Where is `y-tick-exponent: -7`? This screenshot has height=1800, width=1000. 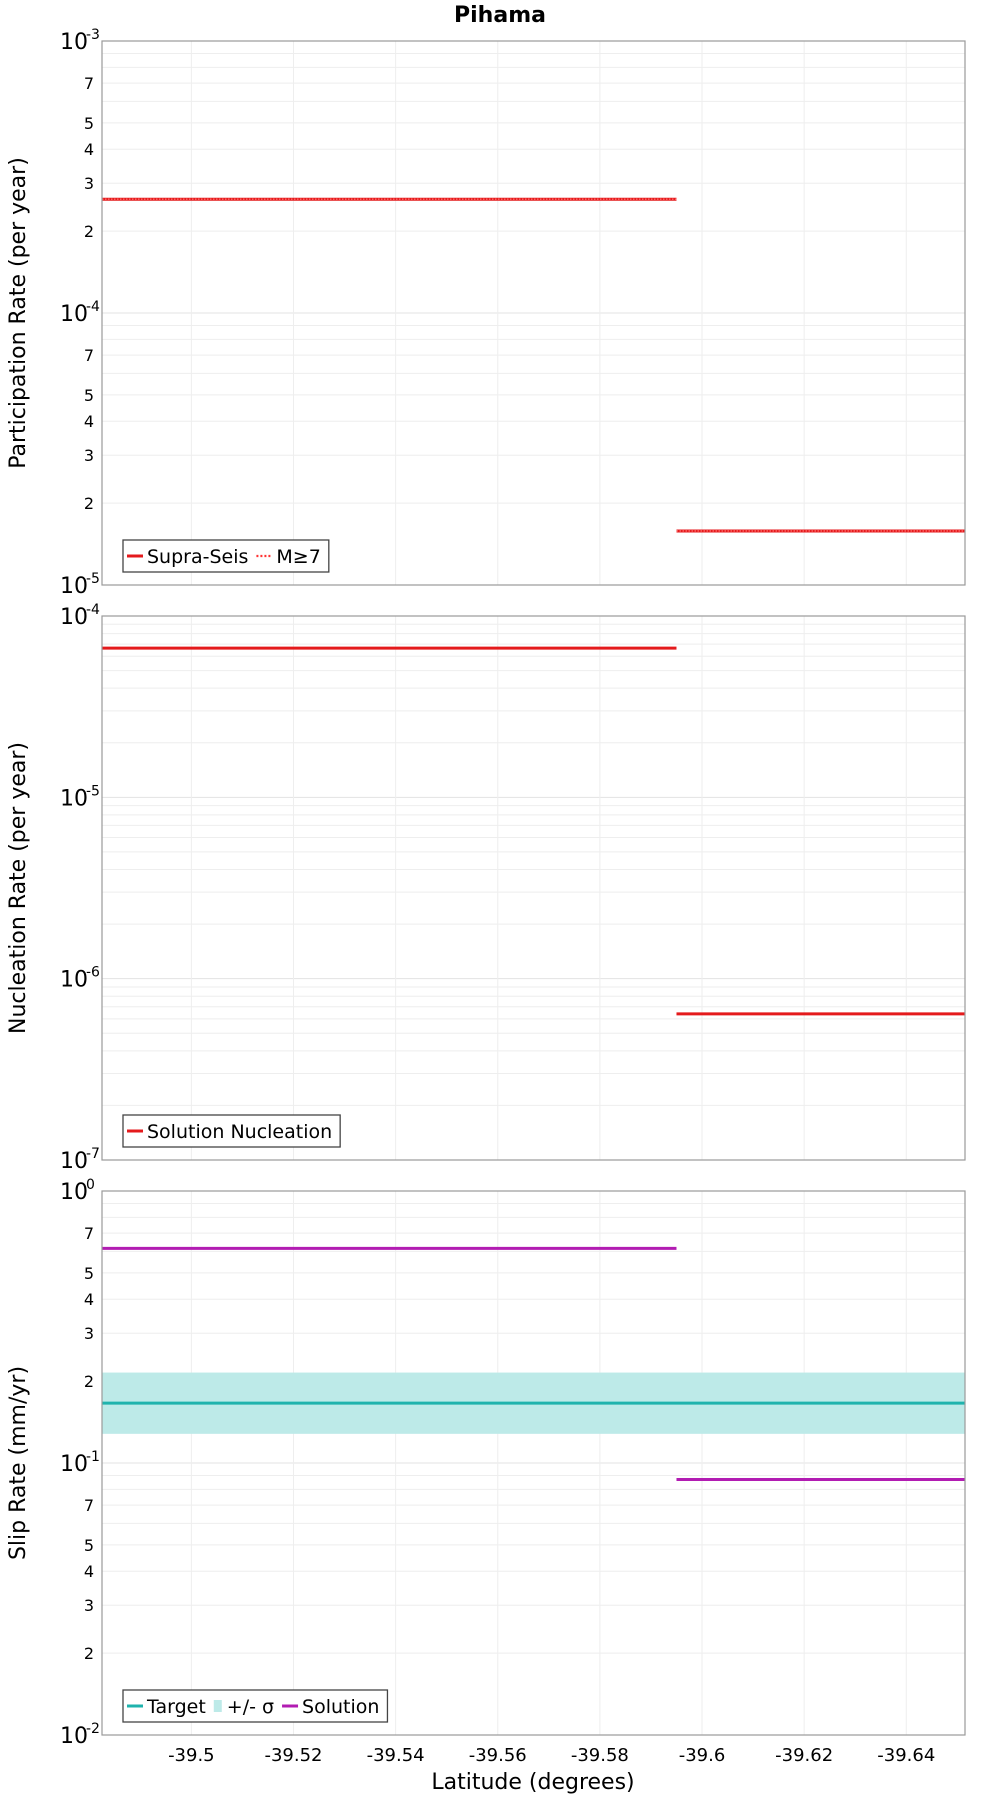
y-tick-exponent: -7 is located at coordinates (93, 1154).